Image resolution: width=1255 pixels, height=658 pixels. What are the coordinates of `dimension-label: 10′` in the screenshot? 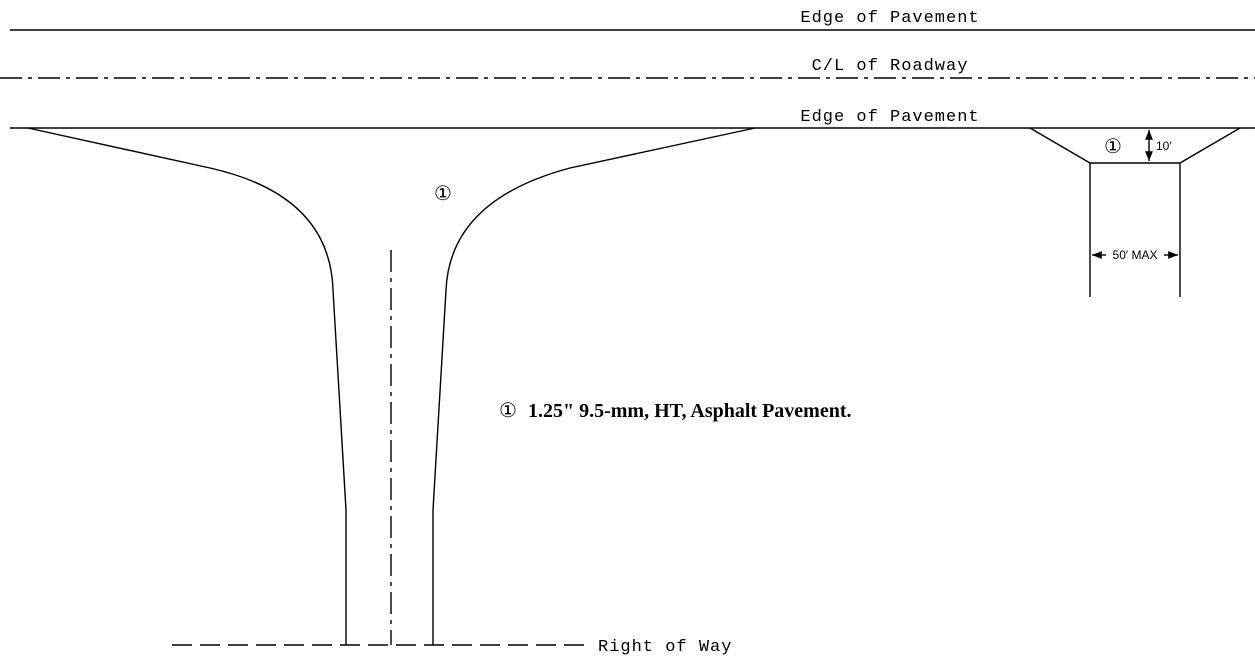 It's located at (1164, 146).